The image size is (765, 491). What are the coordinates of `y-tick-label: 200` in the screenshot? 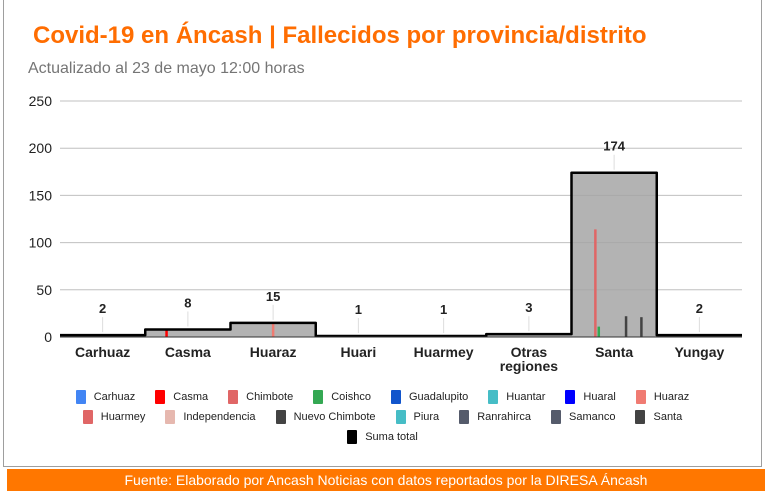 It's located at (41, 148).